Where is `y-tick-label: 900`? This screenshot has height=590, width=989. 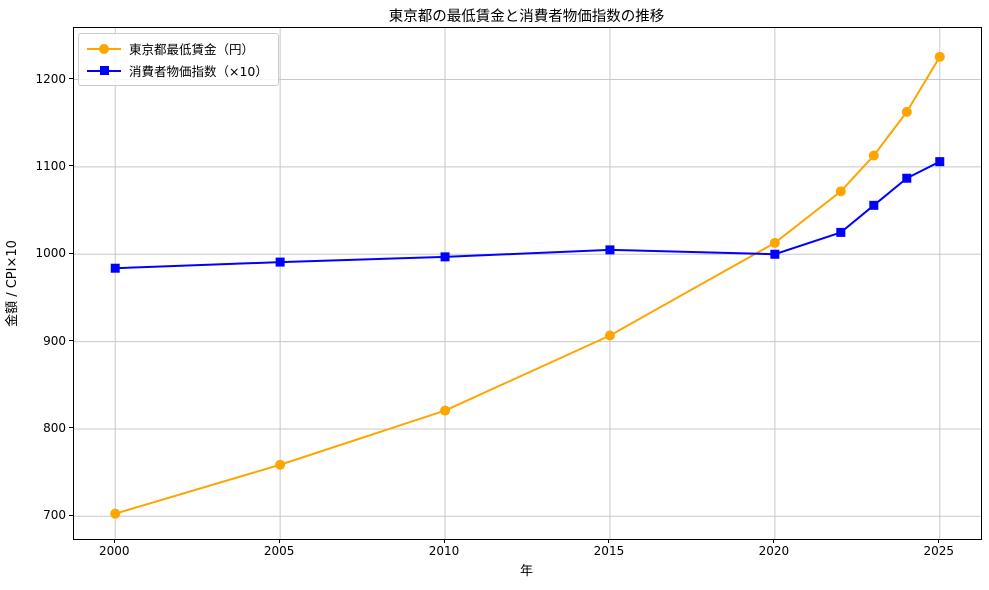
y-tick-label: 900 is located at coordinates (54, 340).